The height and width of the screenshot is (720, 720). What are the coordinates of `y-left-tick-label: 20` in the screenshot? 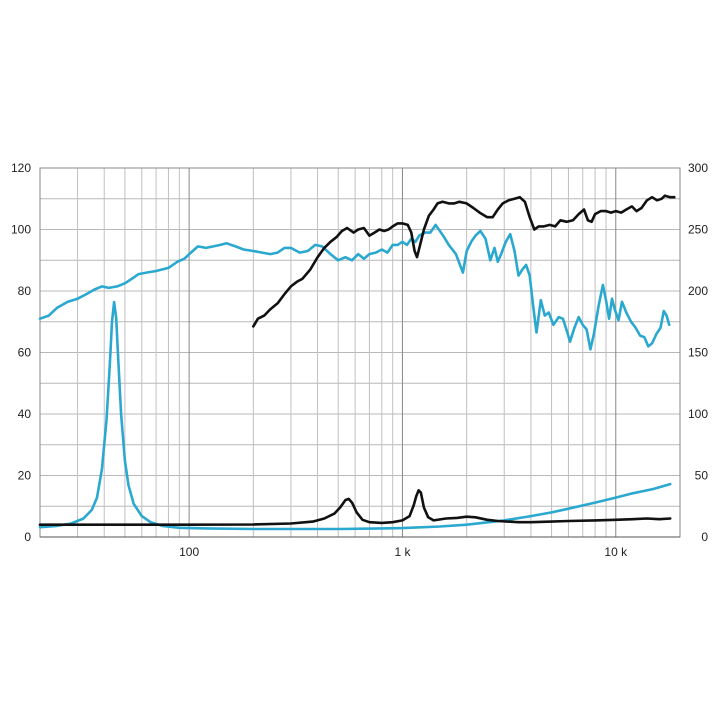 It's located at (25, 476).